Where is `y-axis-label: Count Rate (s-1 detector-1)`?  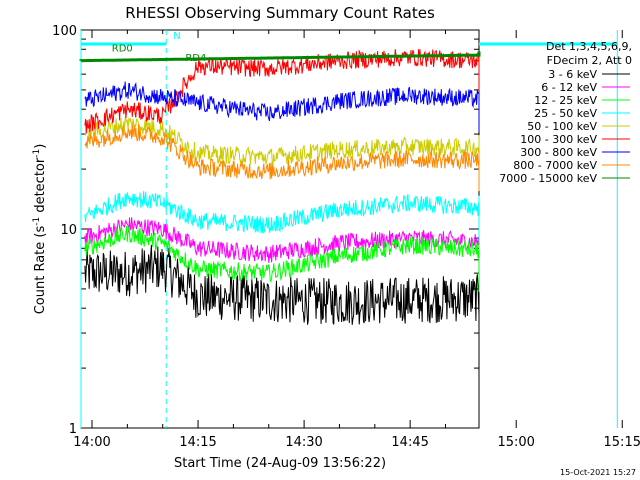
y-axis-label: Count Rate (s-1 detector-1) is located at coordinates (40, 229).